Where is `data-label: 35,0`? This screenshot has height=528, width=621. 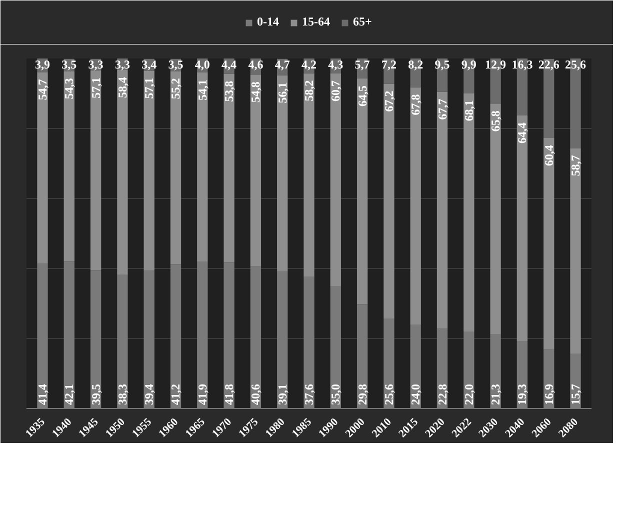
data-label: 35,0 is located at coordinates (335, 394).